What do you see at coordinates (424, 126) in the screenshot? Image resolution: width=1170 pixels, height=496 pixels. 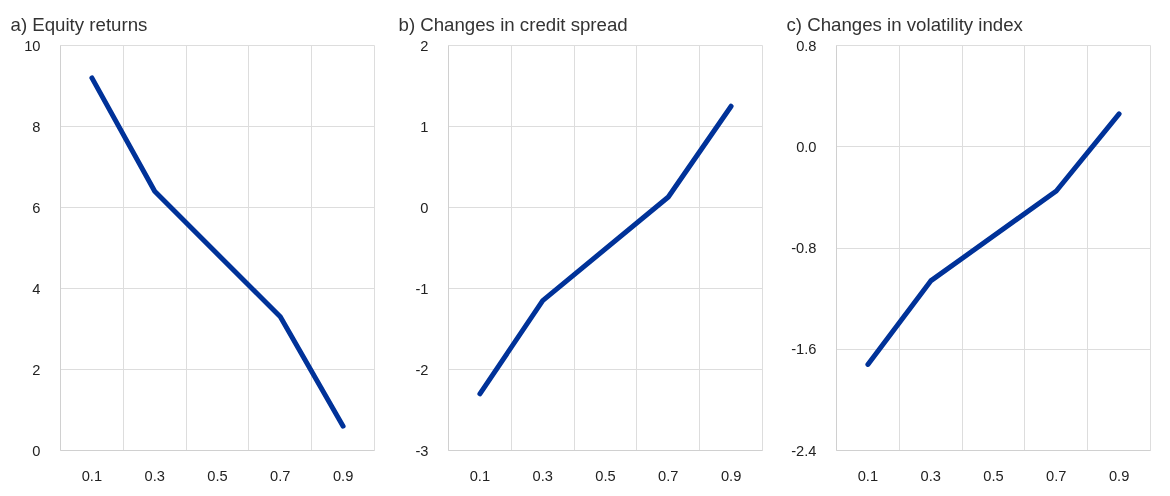 I see `y-tick-label: 1` at bounding box center [424, 126].